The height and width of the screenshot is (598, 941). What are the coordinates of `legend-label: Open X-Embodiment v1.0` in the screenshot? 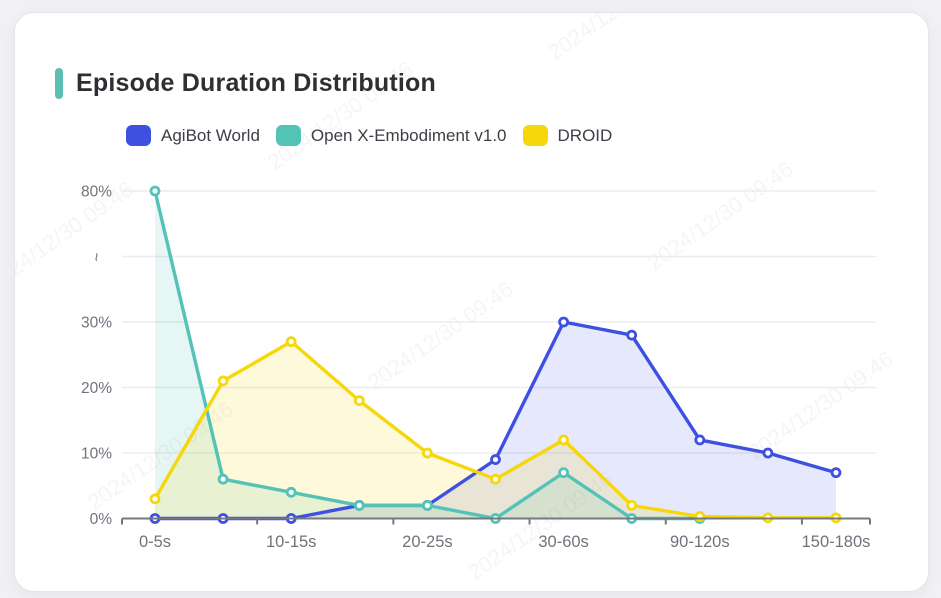 It's located at (408, 135).